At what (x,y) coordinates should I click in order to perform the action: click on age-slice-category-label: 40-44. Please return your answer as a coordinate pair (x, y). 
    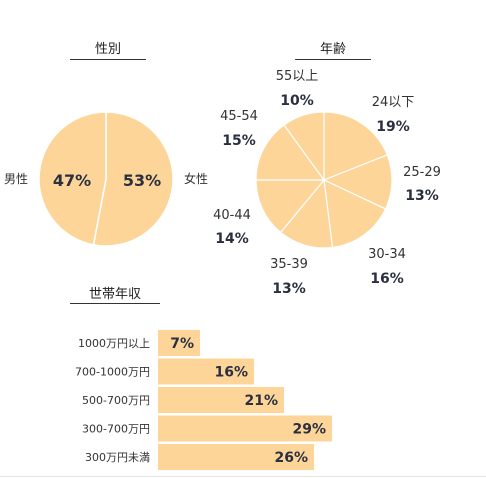
    Looking at the image, I should click on (232, 215).